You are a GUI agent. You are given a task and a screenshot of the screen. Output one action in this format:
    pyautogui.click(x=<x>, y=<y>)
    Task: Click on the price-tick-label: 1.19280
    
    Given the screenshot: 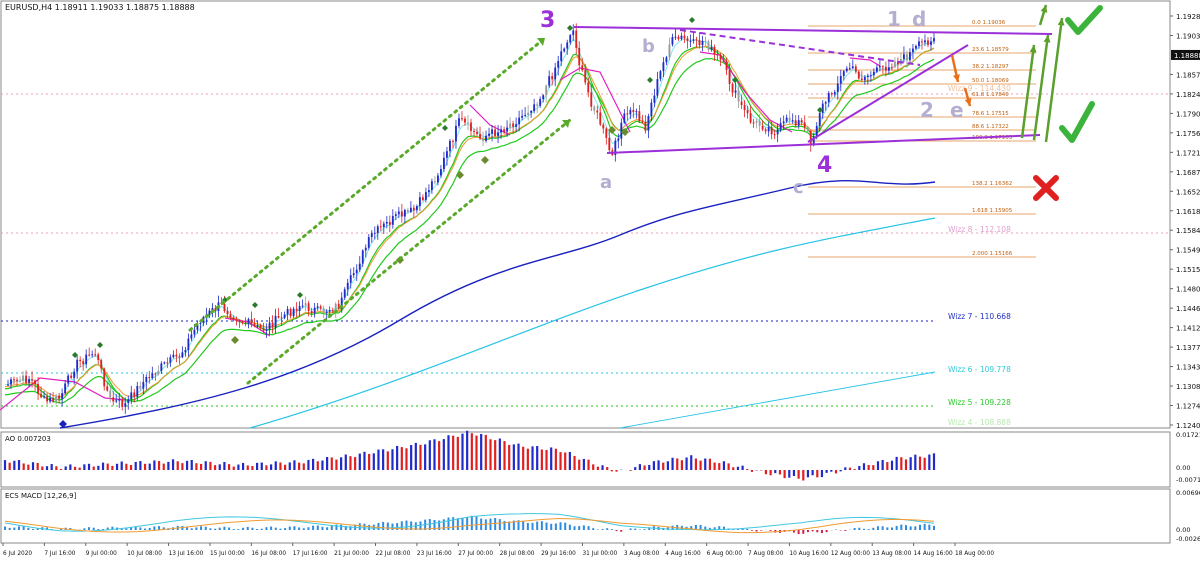 What is the action you would take?
    pyautogui.click(x=1188, y=17)
    